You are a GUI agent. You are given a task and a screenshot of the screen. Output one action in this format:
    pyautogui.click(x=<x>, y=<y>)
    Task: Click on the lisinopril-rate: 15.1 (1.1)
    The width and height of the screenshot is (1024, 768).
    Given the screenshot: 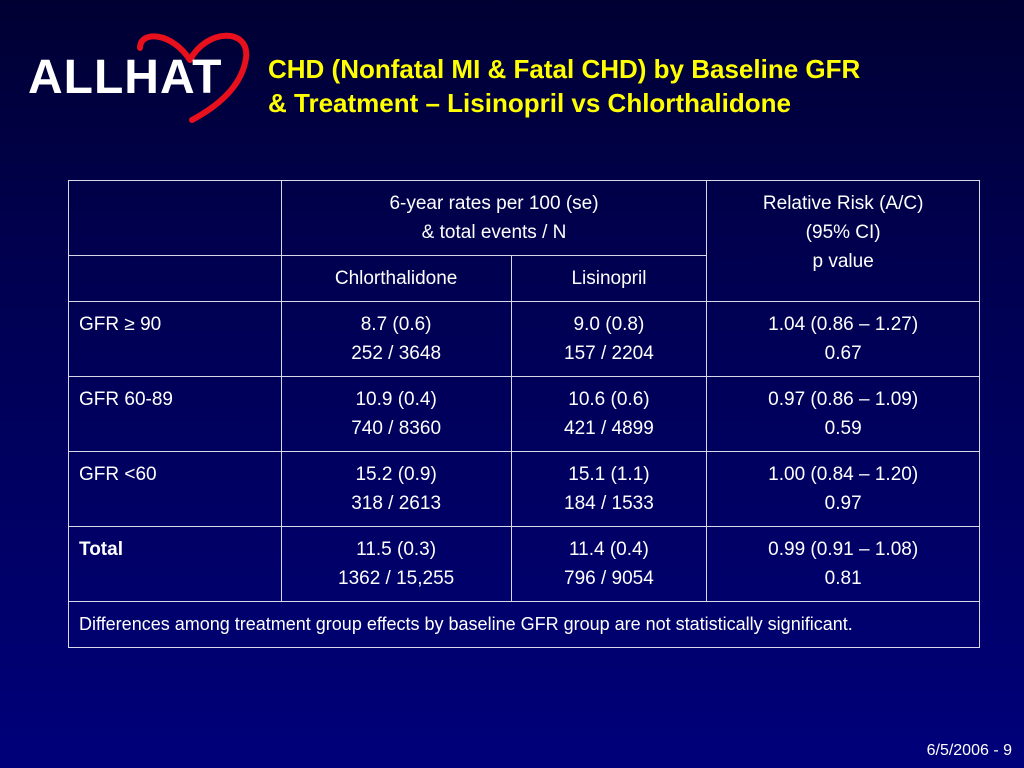 What is the action you would take?
    pyautogui.click(x=609, y=474)
    